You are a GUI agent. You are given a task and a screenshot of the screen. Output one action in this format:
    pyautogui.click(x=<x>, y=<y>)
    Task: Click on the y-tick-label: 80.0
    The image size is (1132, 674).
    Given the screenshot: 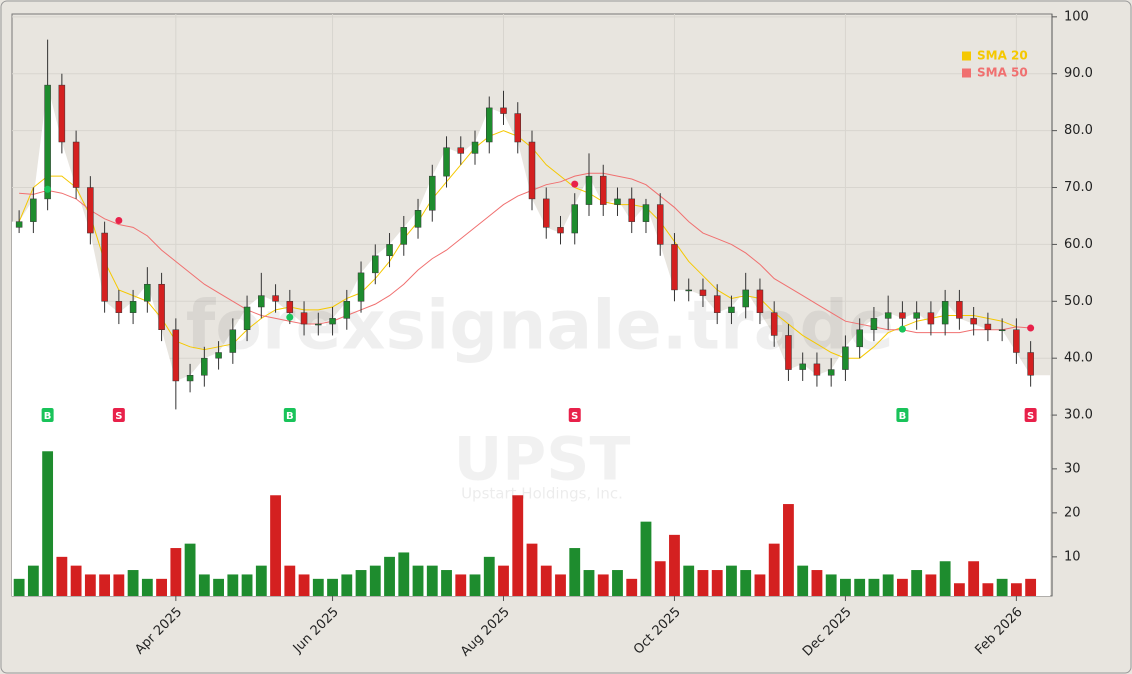 What is the action you would take?
    pyautogui.click(x=1078, y=130)
    